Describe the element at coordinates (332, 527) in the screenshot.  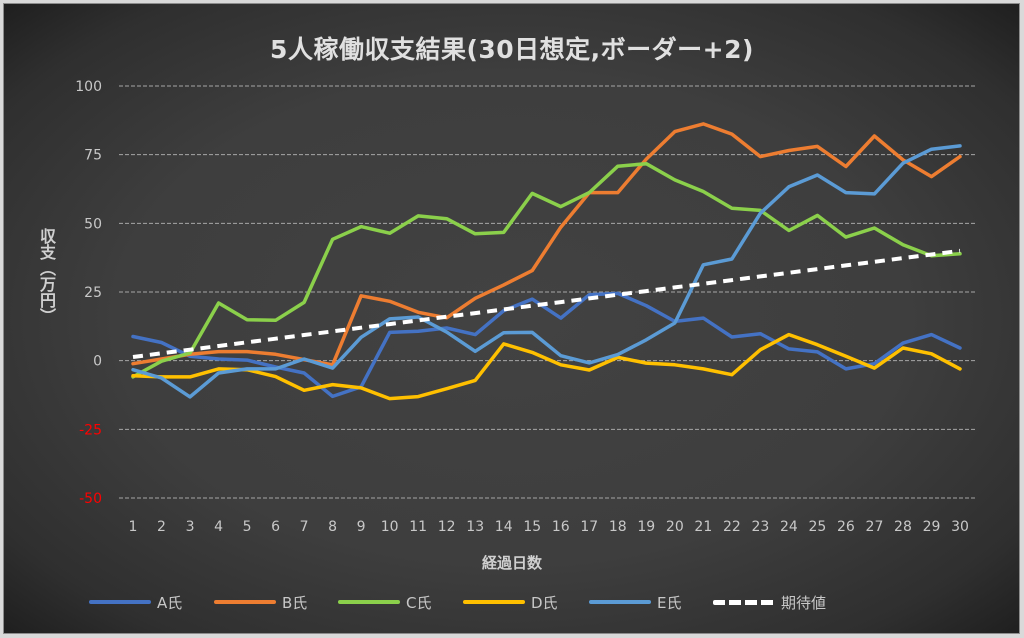
I see `x-tick-label: 8` at that location.